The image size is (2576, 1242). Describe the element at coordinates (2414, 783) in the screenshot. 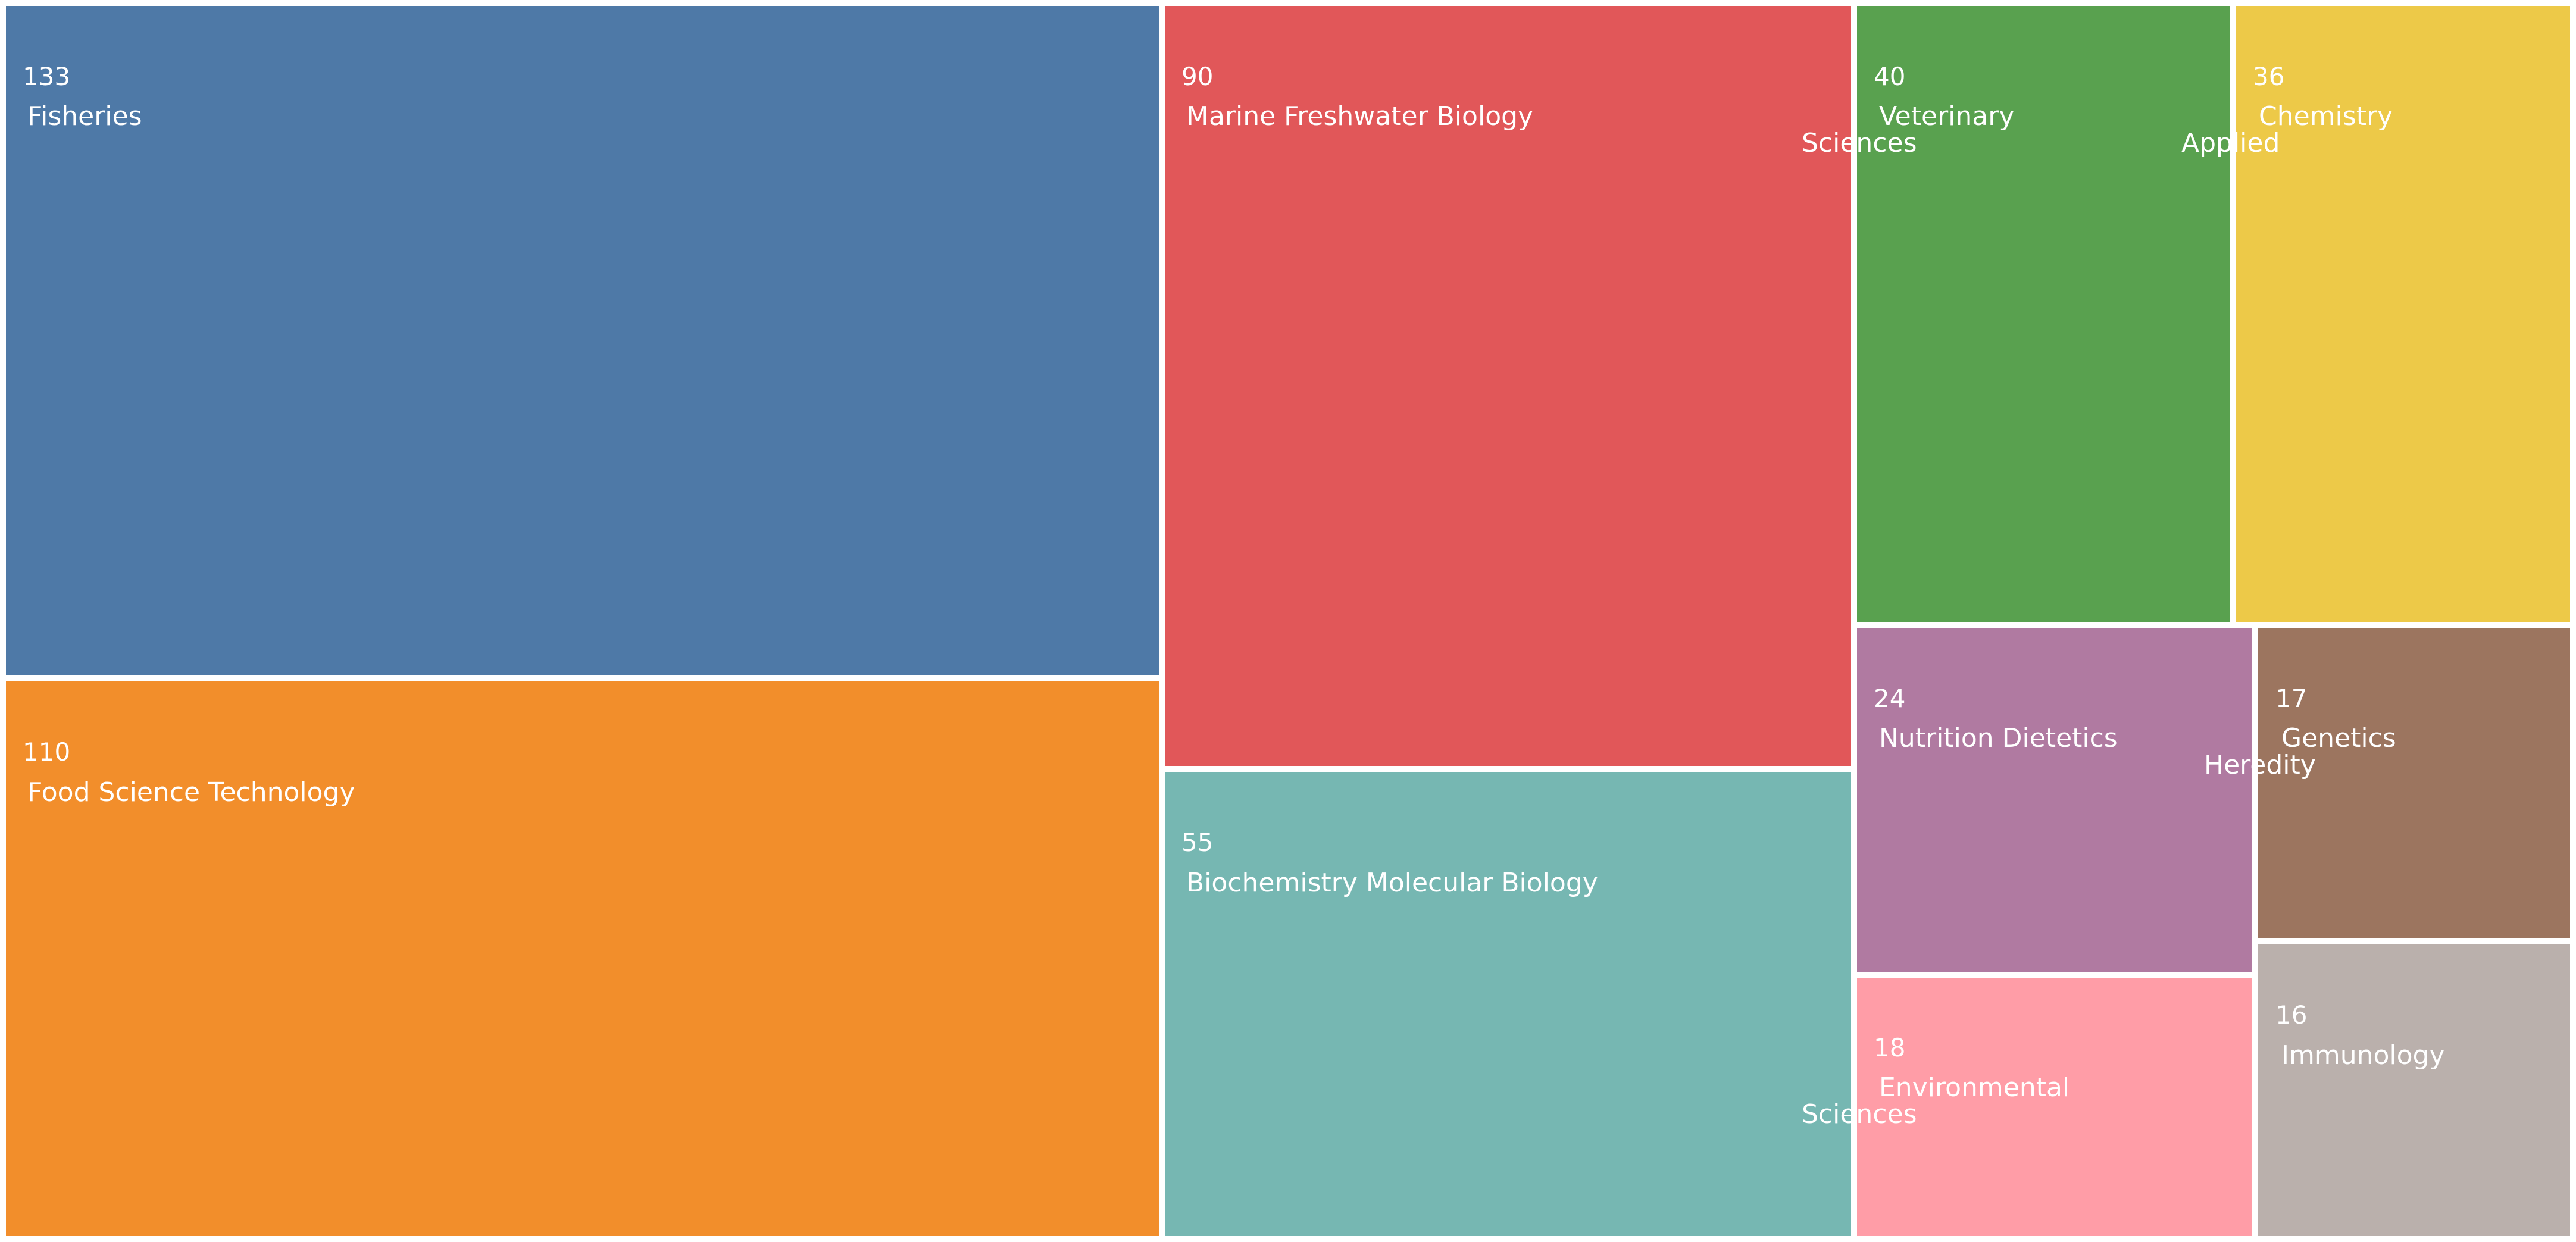

I see `tile-rect-genetics-heredity` at that location.